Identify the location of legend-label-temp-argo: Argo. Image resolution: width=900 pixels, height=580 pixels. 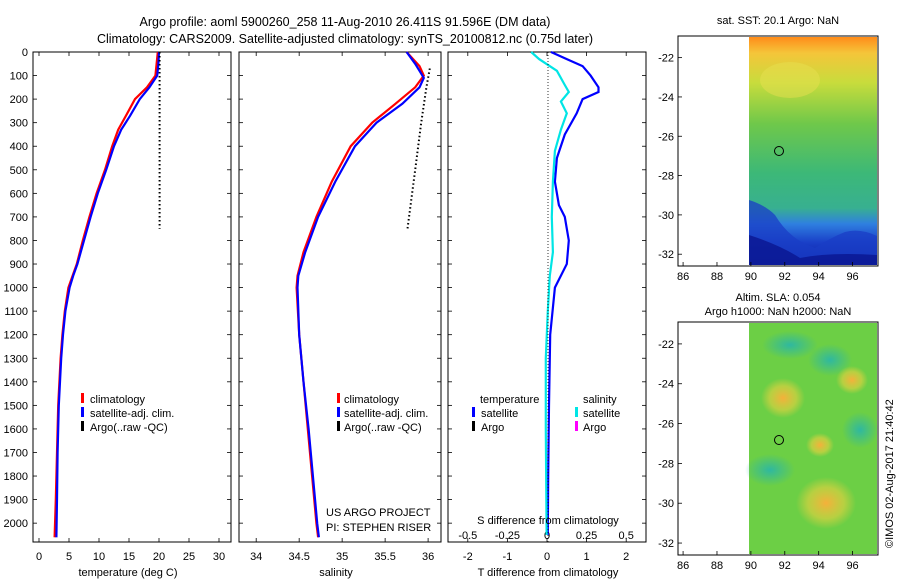
(492, 428).